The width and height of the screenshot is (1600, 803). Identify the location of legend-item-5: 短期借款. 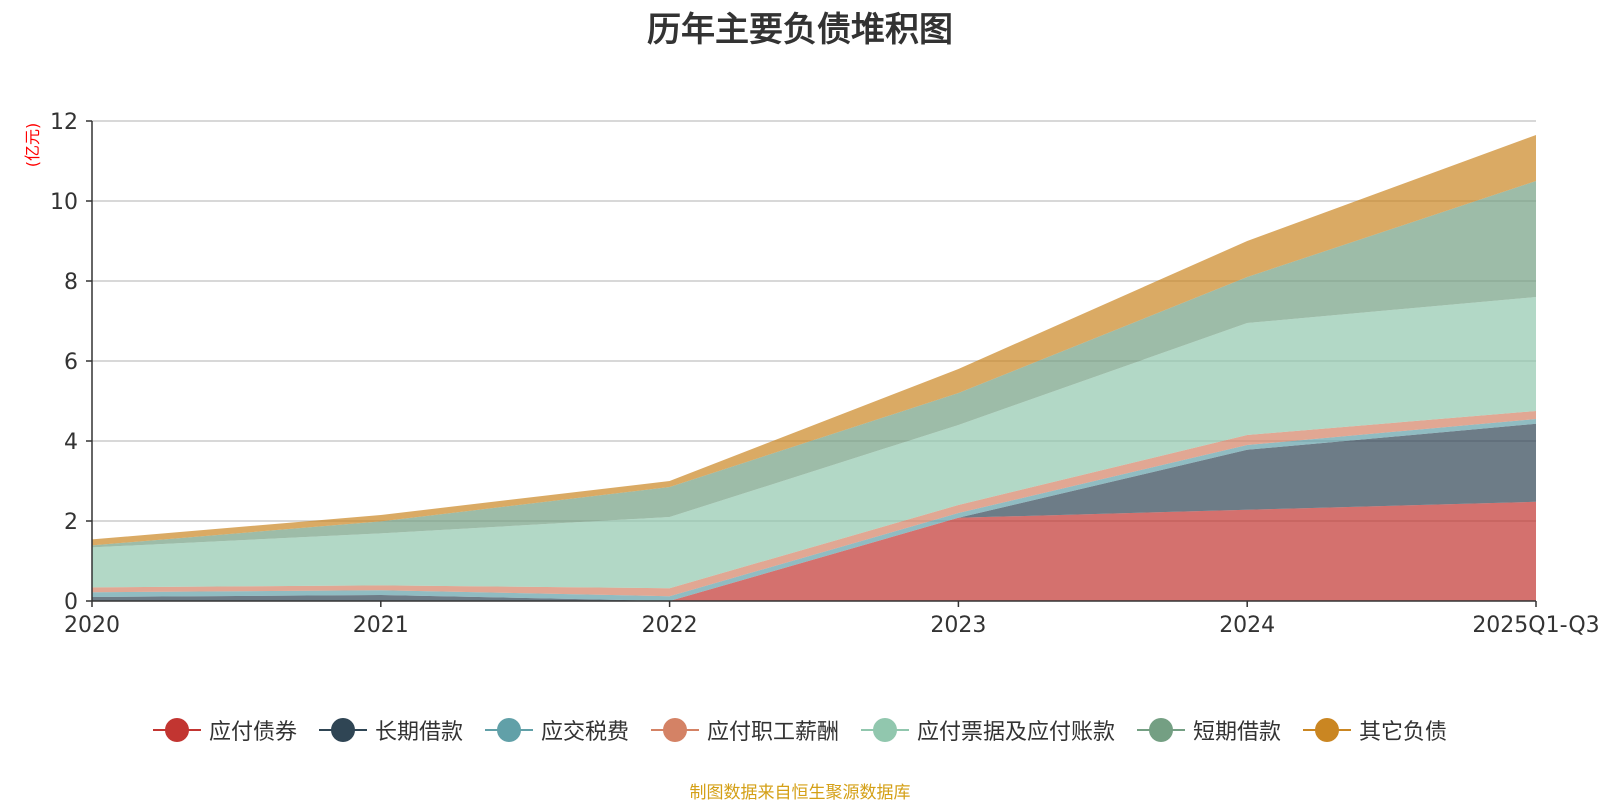
(1209, 730).